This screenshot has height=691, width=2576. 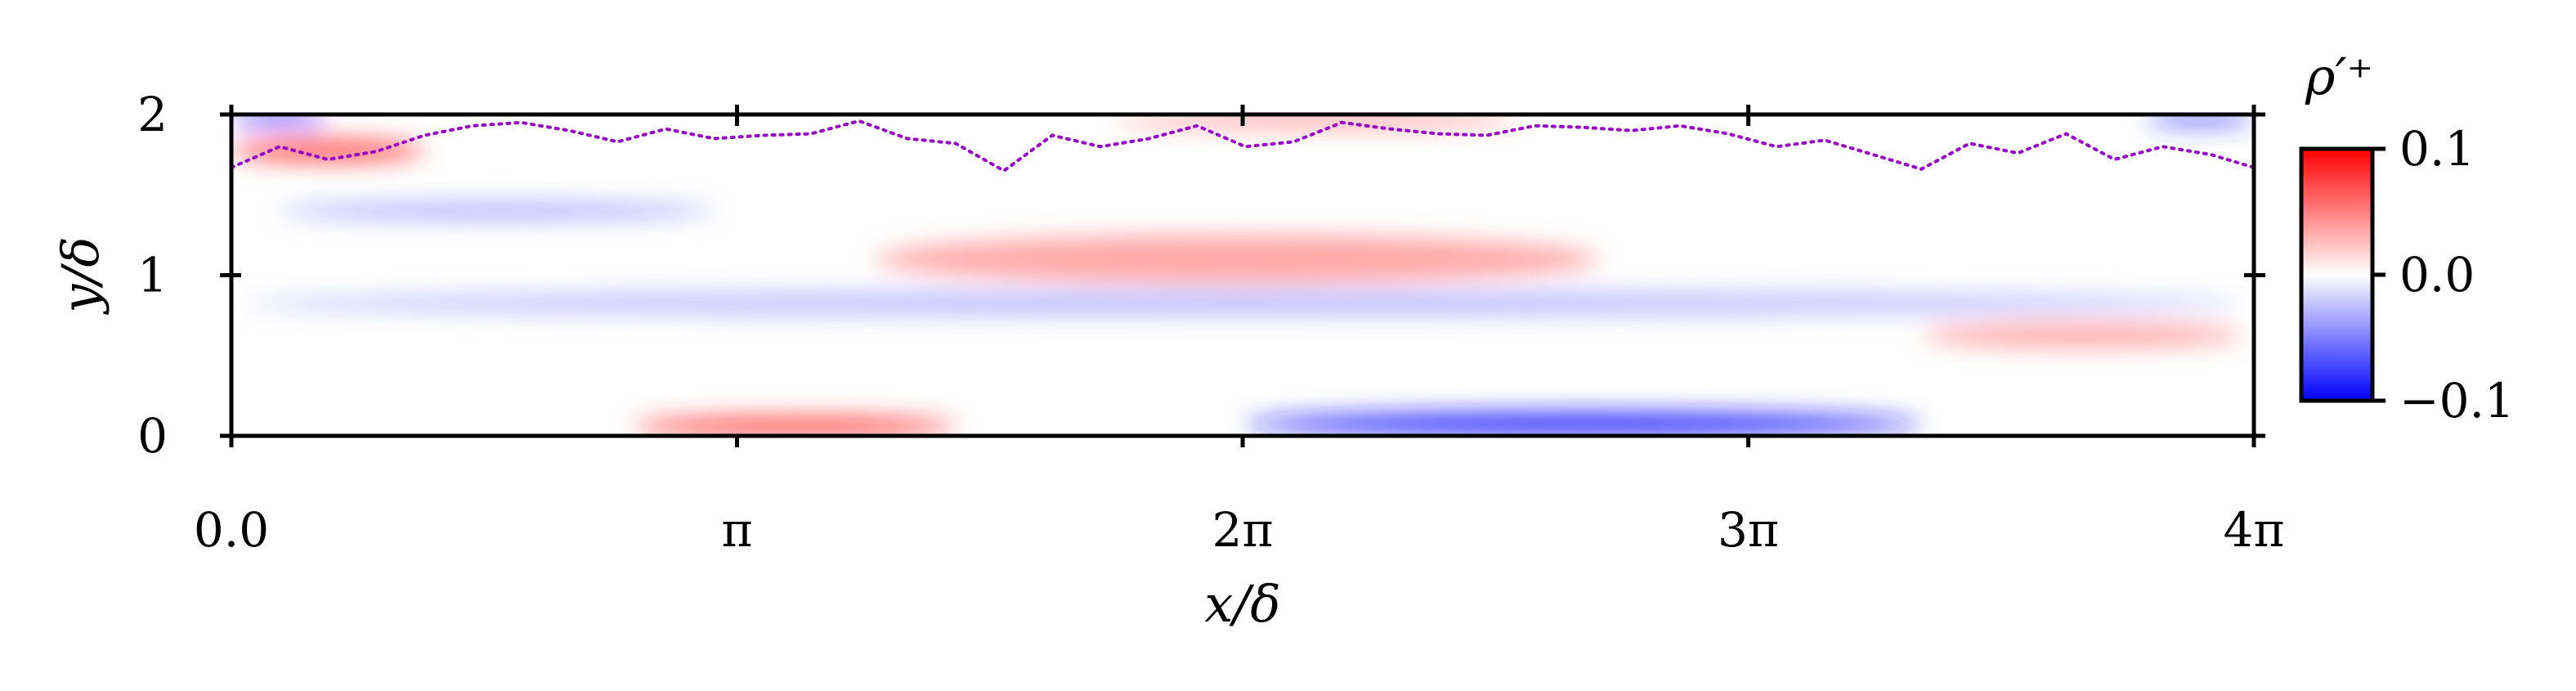 I want to click on x-tick-label: 3π, so click(x=1749, y=530).